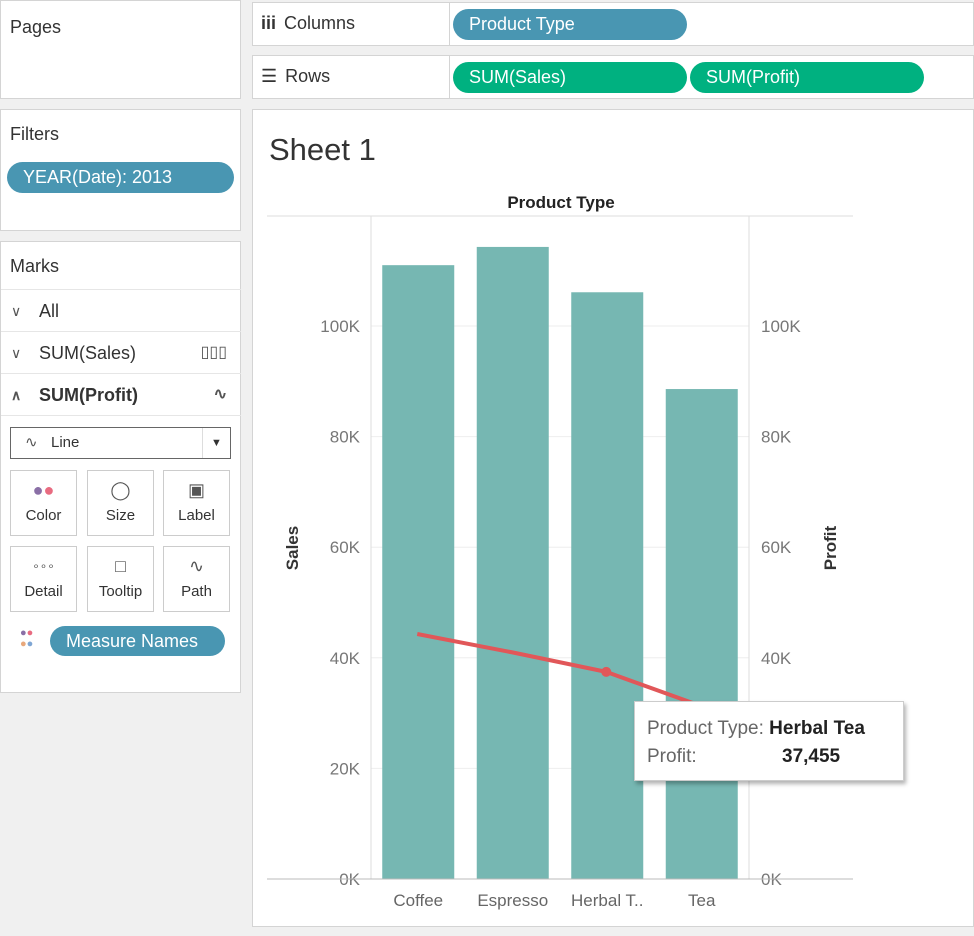 The image size is (974, 936). What do you see at coordinates (31, 442) in the screenshot?
I see `line-icon: ∿` at bounding box center [31, 442].